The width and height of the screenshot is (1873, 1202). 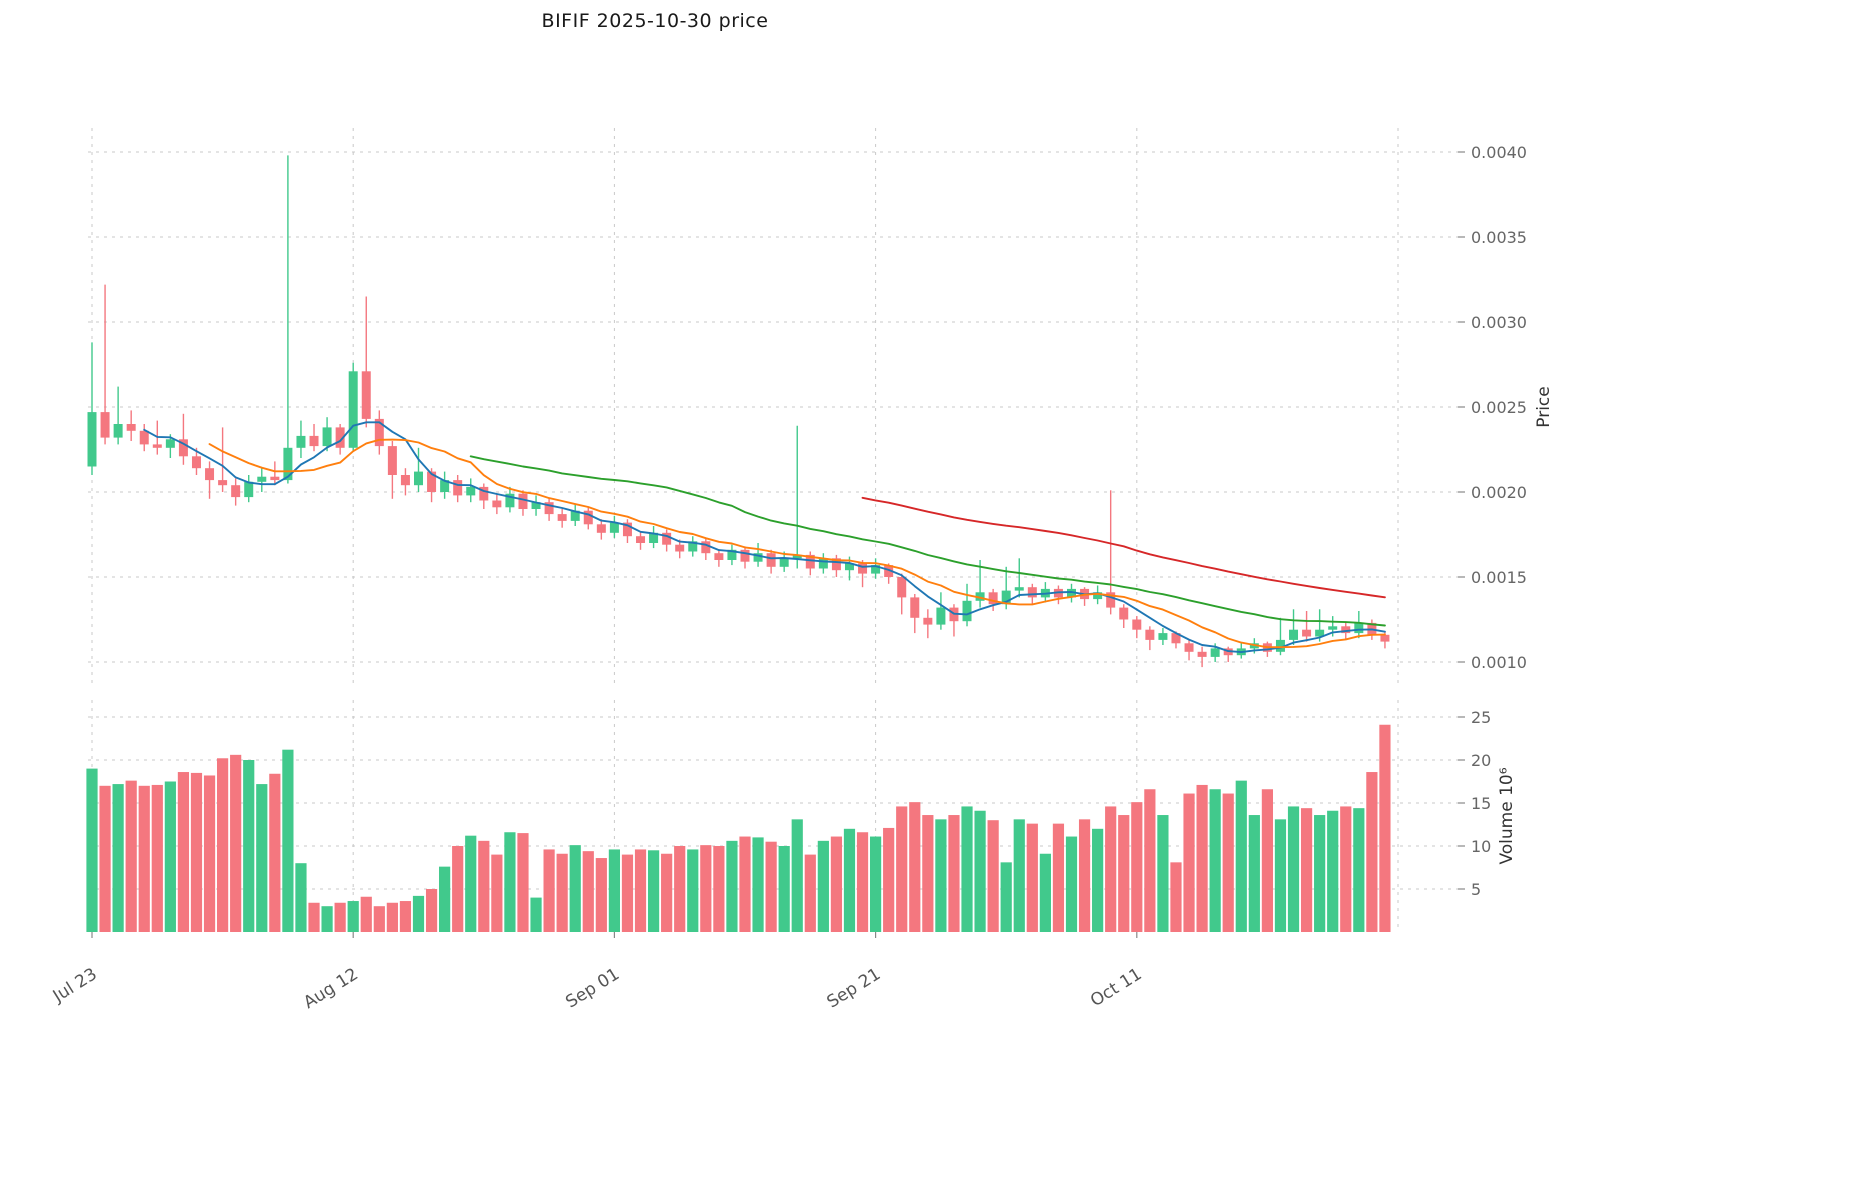 I want to click on x-tick-label: Oct 11, so click(x=1116, y=987).